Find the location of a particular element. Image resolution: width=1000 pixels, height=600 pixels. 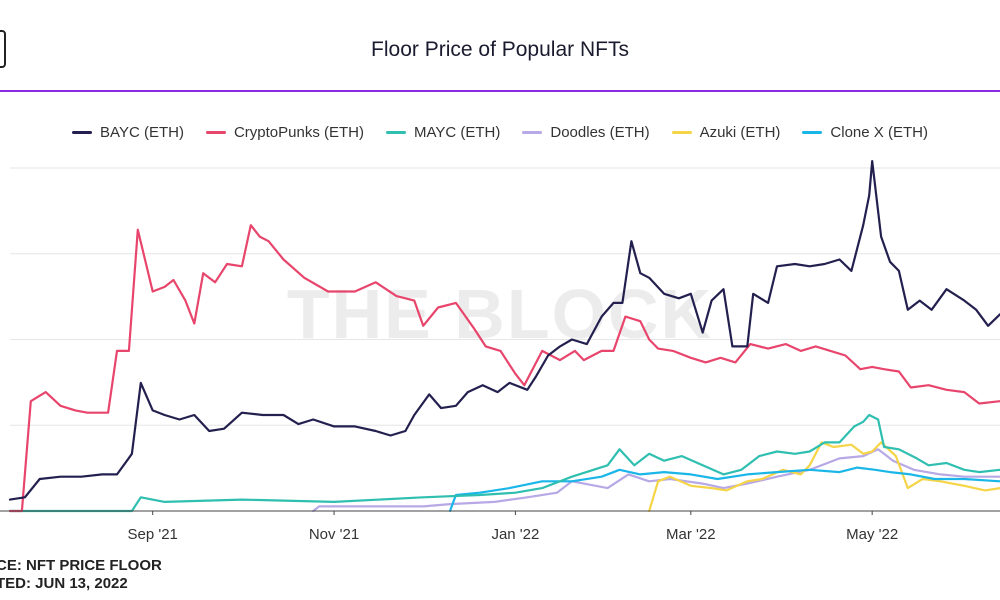

series-line-clone-x-eth is located at coordinates (724, 489).